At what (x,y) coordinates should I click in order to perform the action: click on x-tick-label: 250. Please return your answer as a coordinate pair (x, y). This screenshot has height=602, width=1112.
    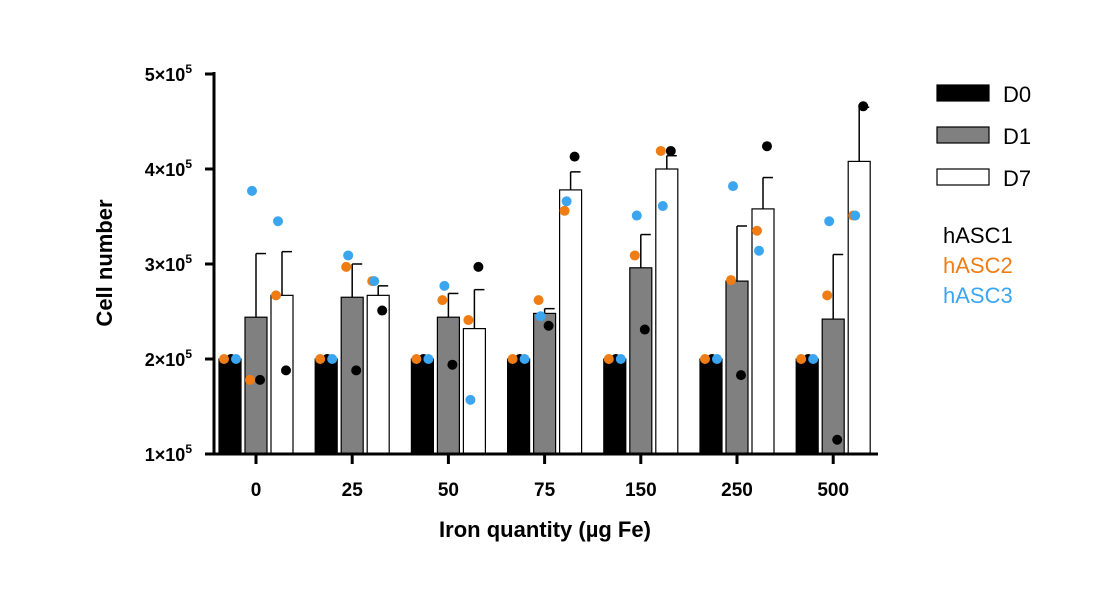
    Looking at the image, I should click on (737, 490).